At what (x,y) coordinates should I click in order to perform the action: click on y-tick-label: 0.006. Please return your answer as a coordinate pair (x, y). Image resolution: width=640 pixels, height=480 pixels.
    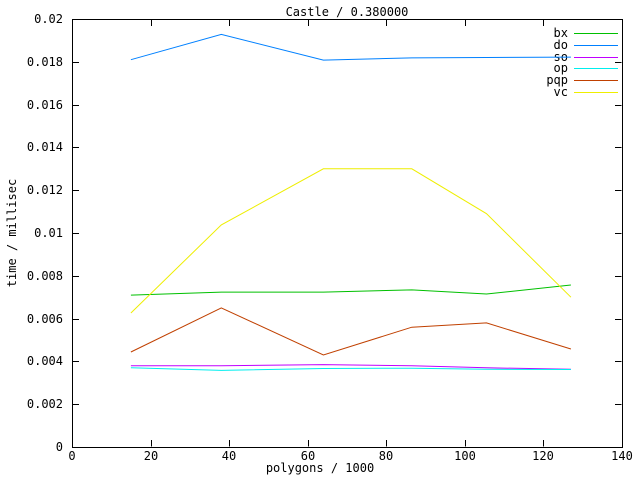
    Looking at the image, I should click on (45, 319).